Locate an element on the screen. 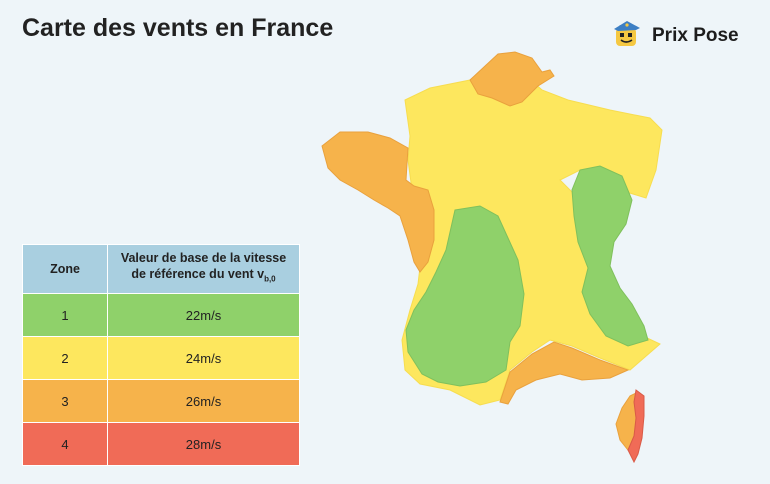 The image size is (770, 484). table-row-zone-1: 1 22m/s is located at coordinates (161, 315).